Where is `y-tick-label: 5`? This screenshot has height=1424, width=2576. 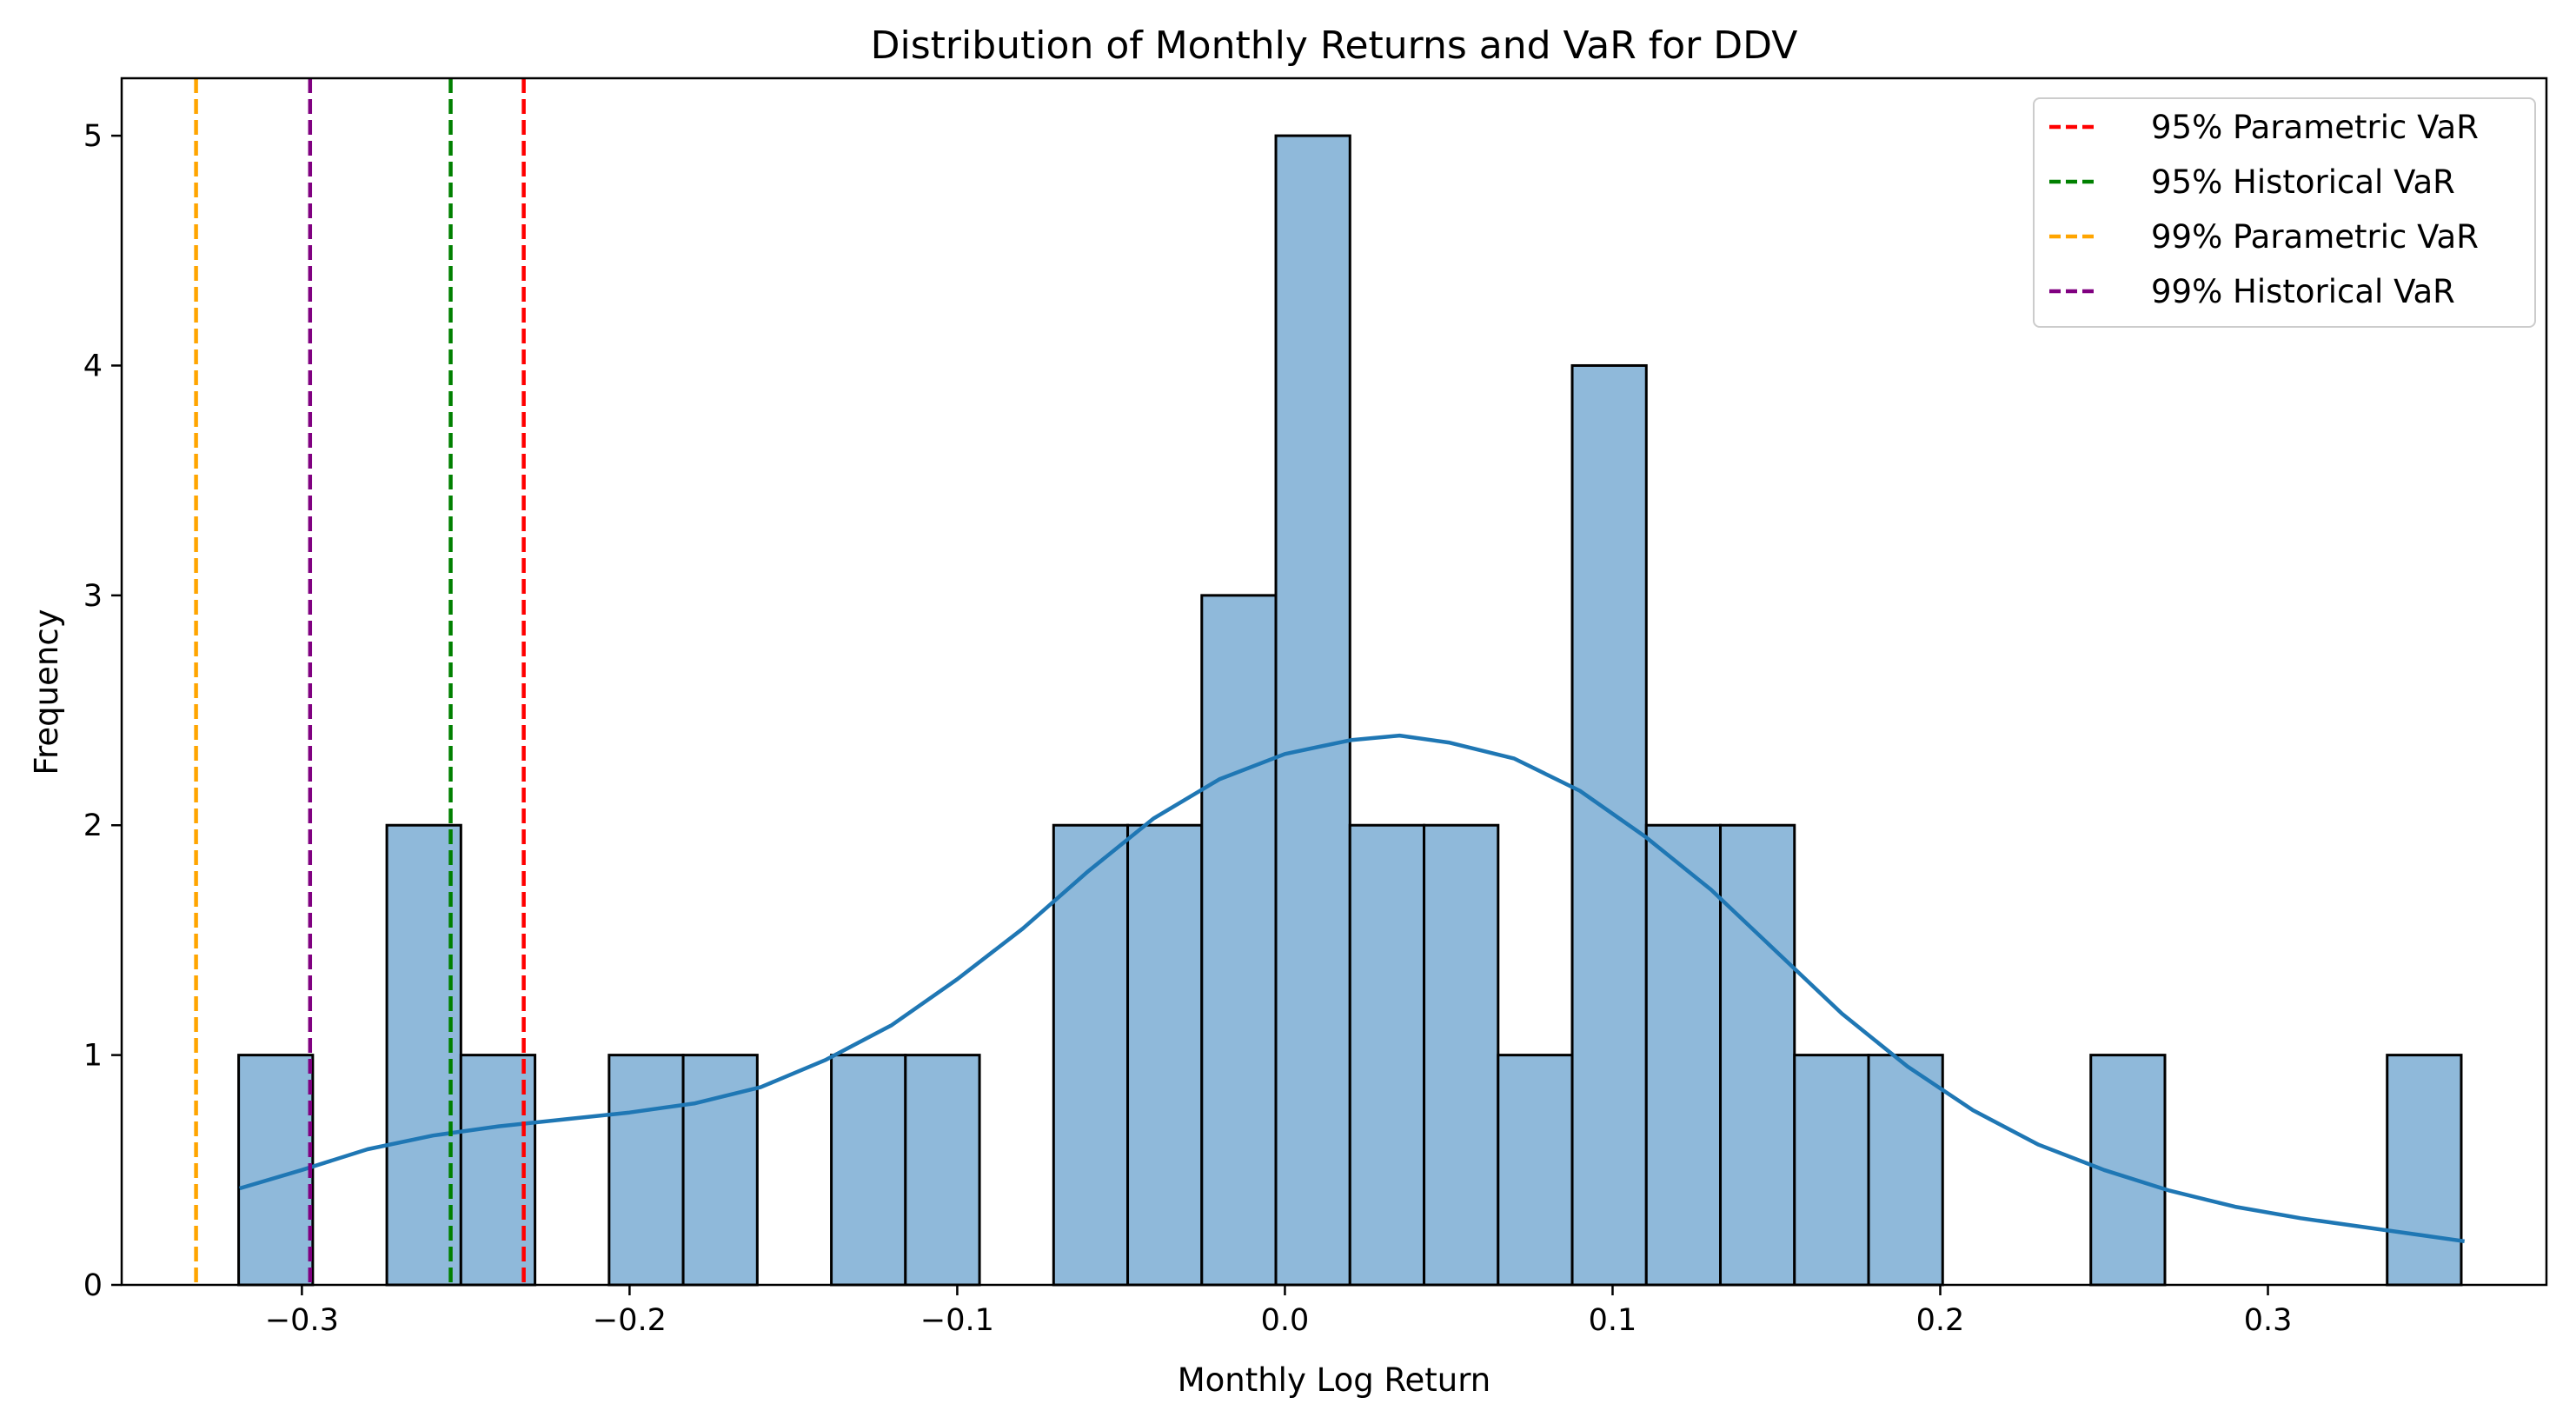
y-tick-label: 5 is located at coordinates (93, 136).